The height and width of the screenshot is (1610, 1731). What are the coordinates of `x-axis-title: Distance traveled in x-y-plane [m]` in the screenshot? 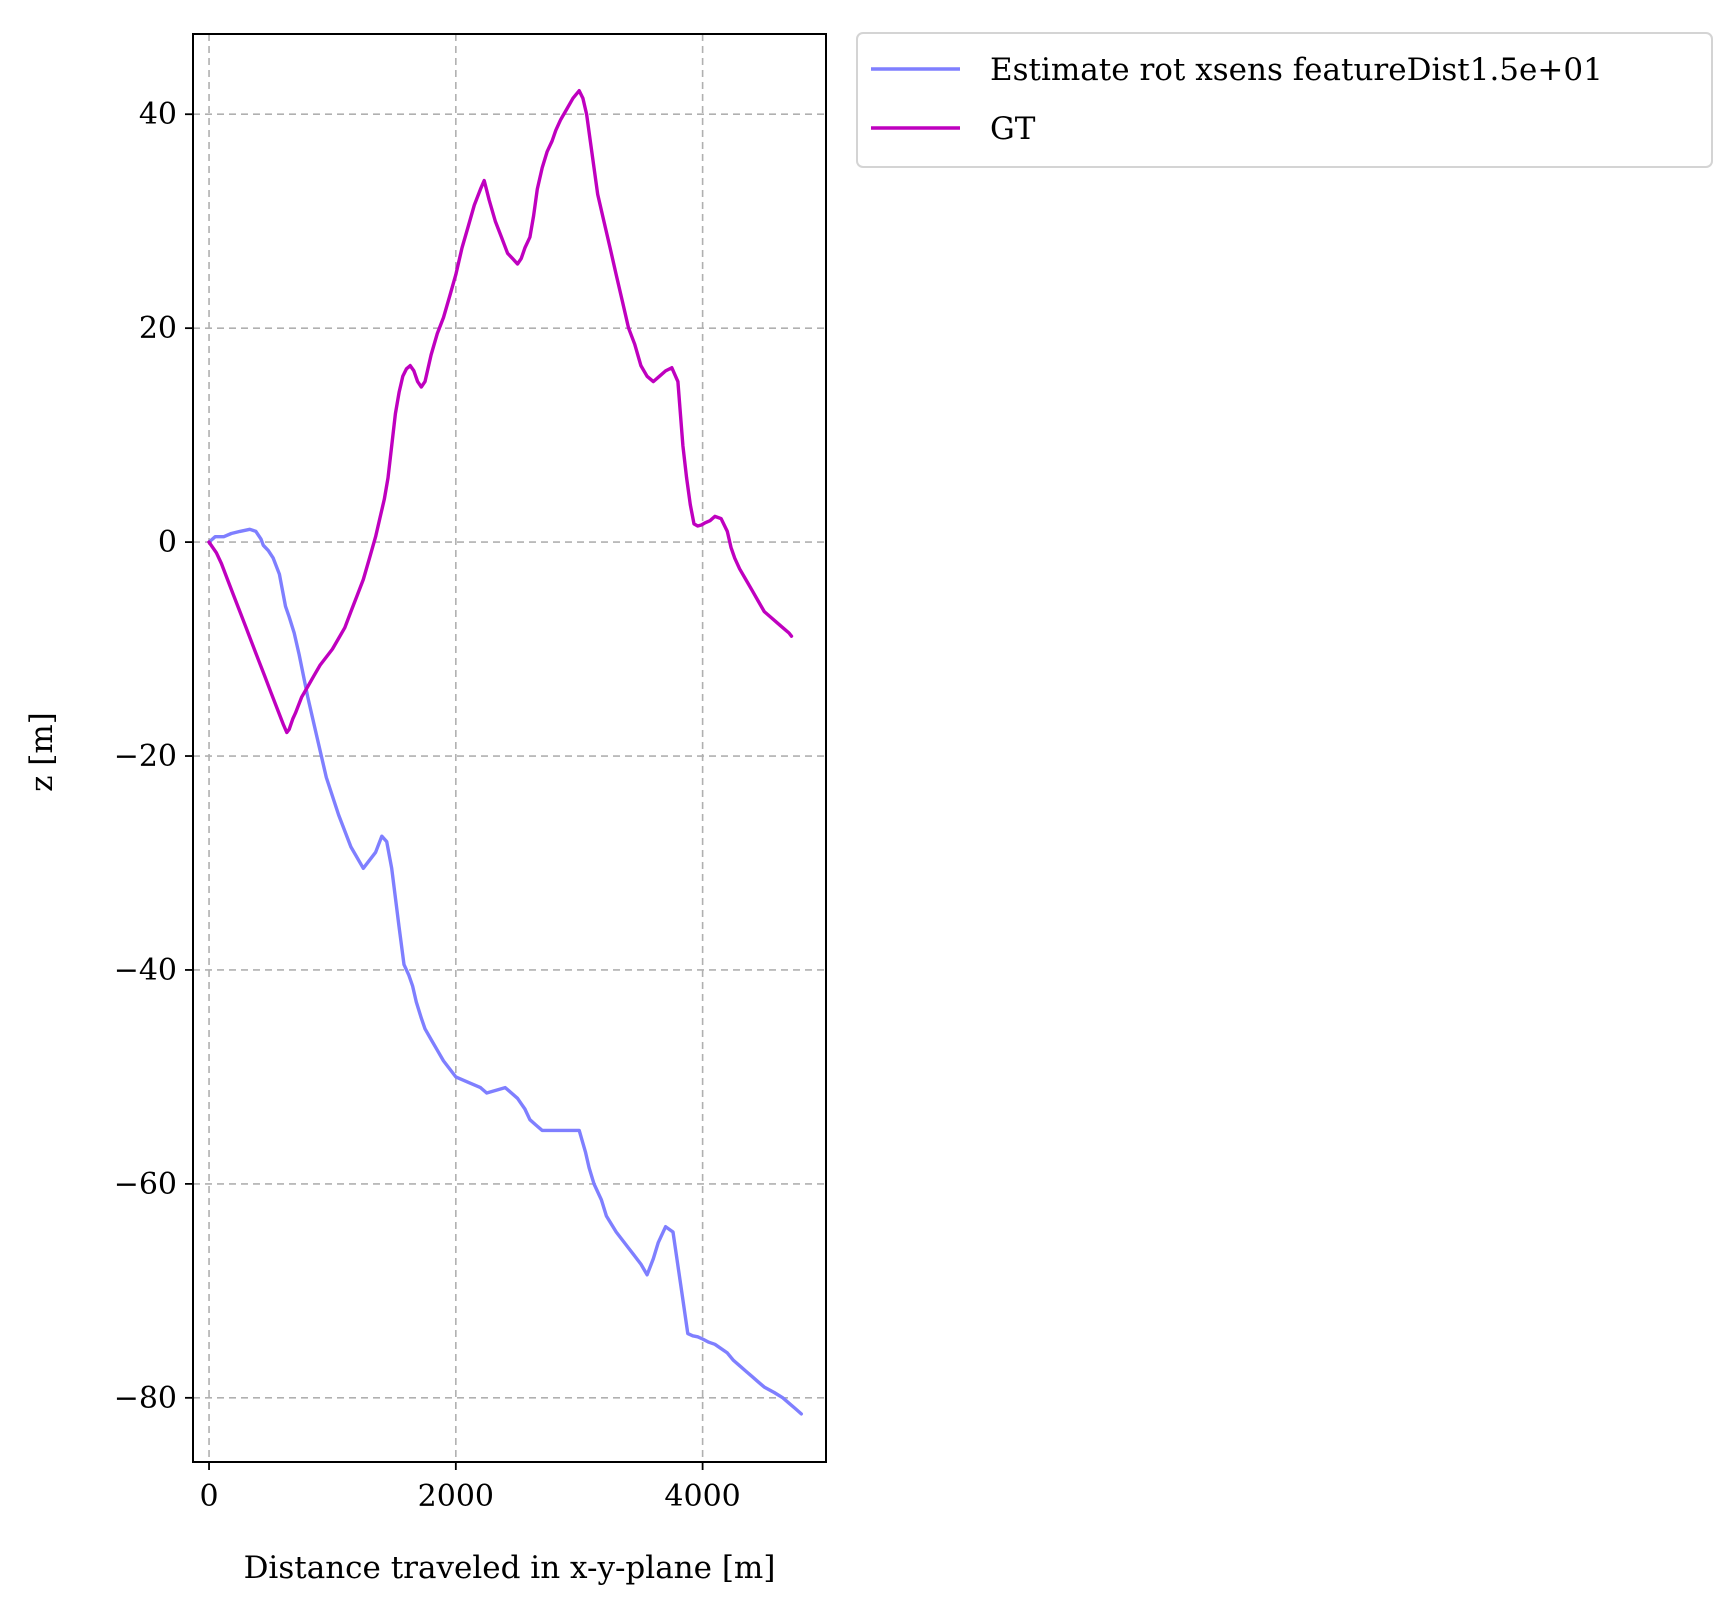 It's located at (510, 1568).